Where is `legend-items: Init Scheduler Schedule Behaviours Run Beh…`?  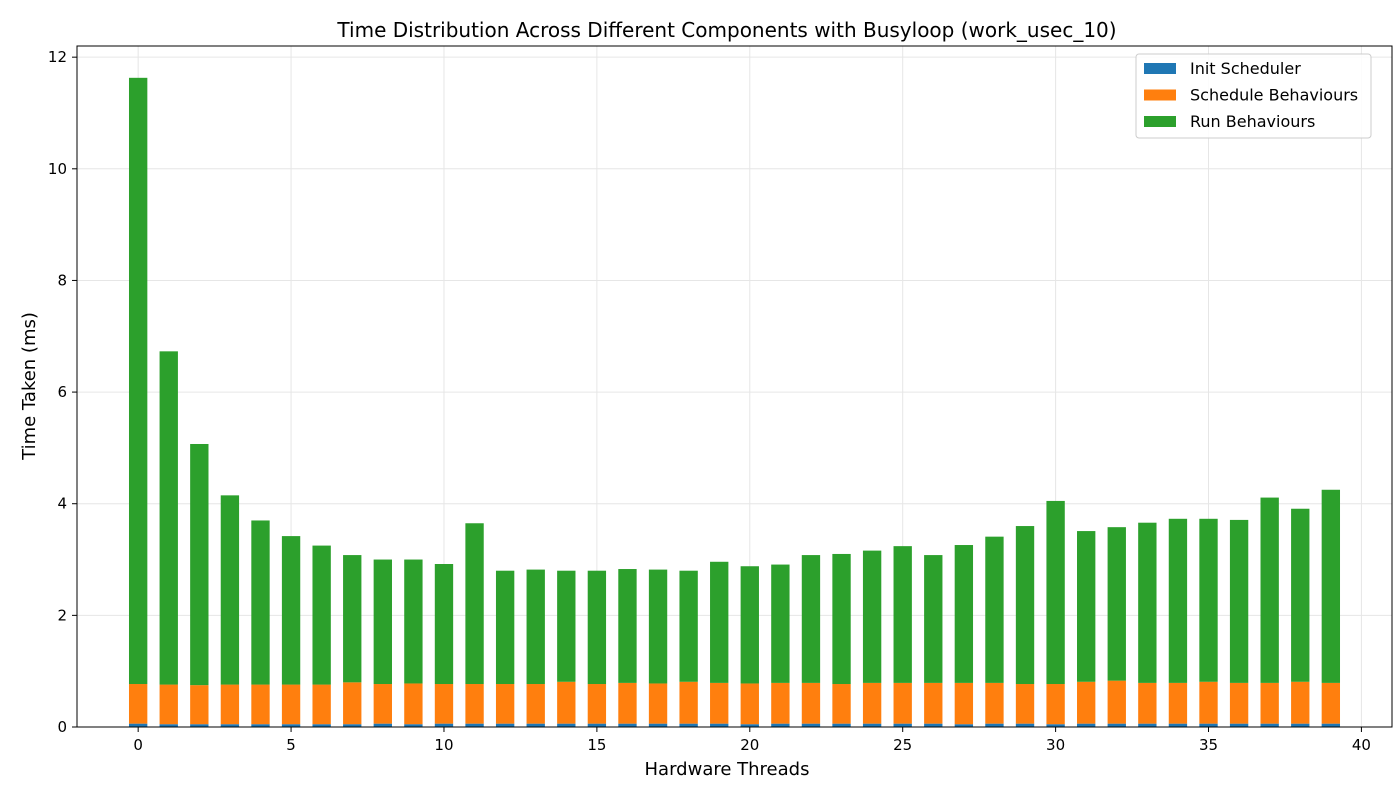
legend-items: Init Scheduler Schedule Behaviours Run Beh… is located at coordinates (1251, 95).